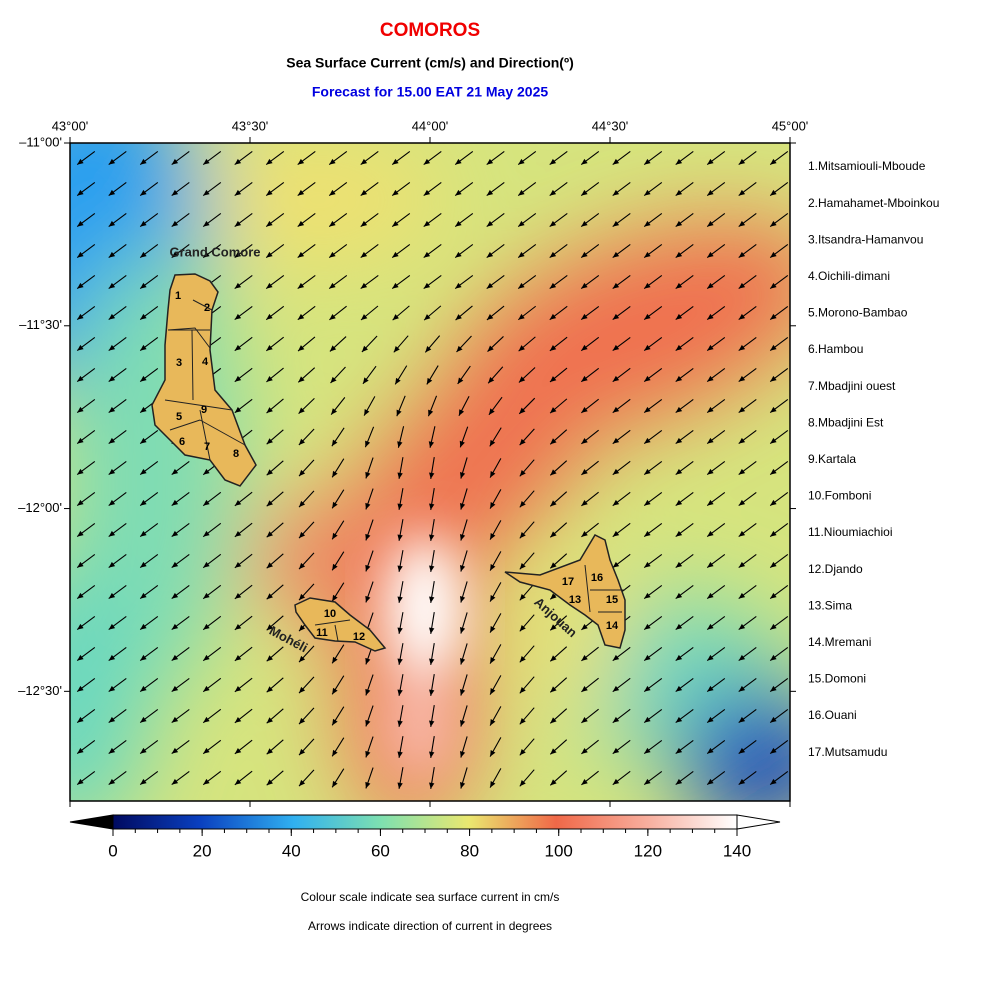  Describe the element at coordinates (40, 141) in the screenshot. I see `y-tick-label: –11°00'` at that location.